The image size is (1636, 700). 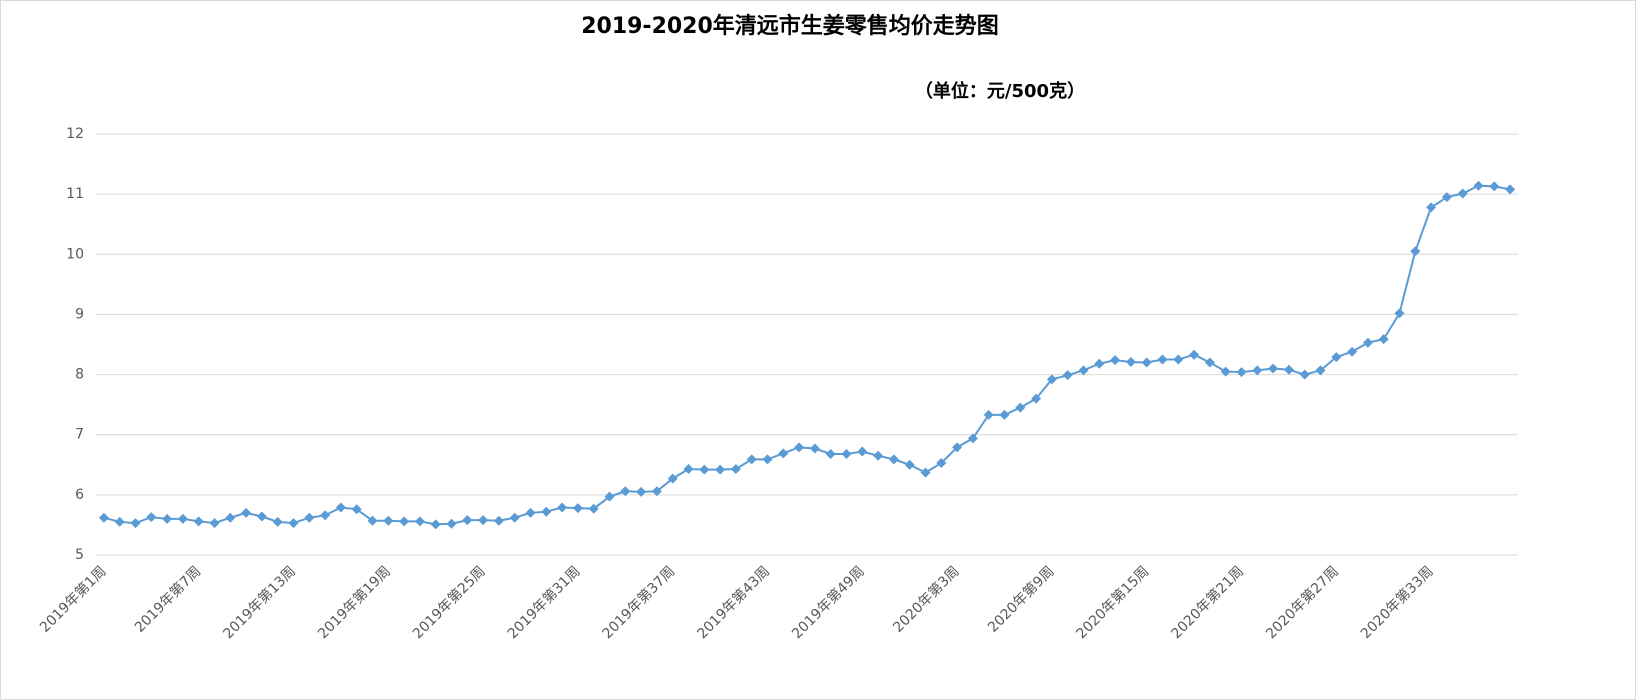 What do you see at coordinates (79, 495) in the screenshot?
I see `y-tick-label: 6` at bounding box center [79, 495].